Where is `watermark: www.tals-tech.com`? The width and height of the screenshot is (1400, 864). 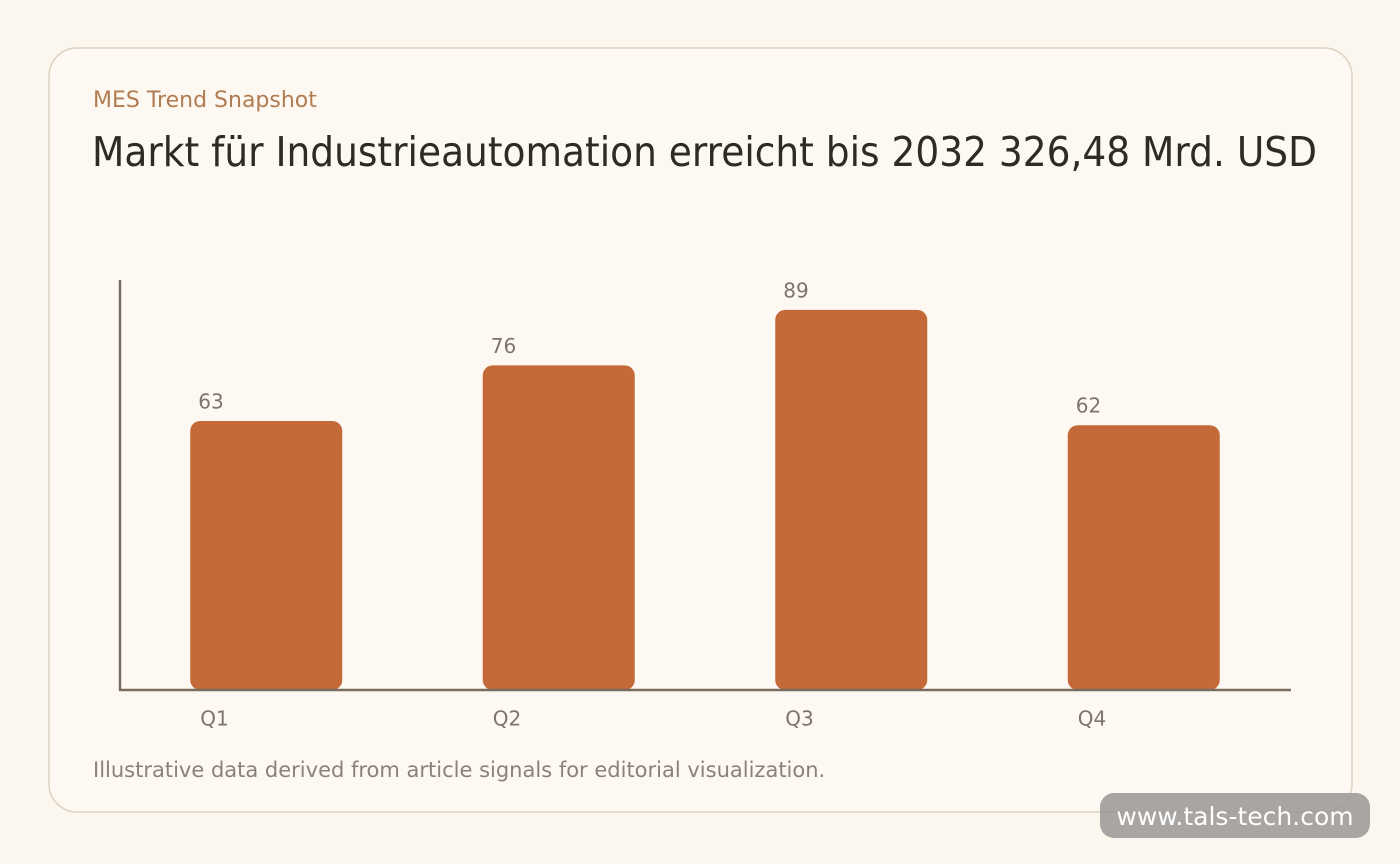 watermark: www.tals-tech.com is located at coordinates (1234, 816).